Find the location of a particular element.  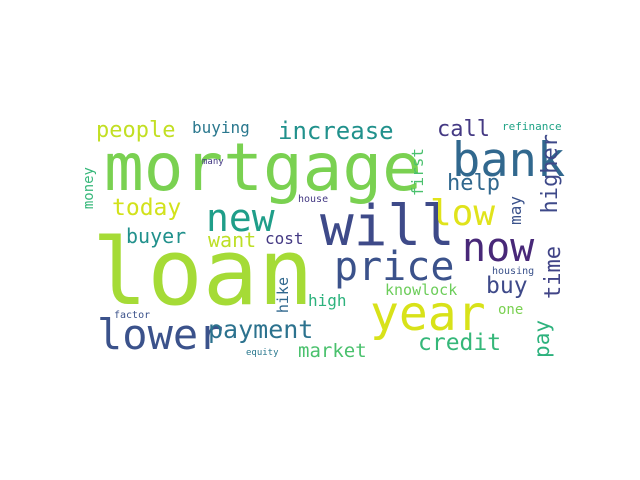

word-cost: cost is located at coordinates (284, 238).